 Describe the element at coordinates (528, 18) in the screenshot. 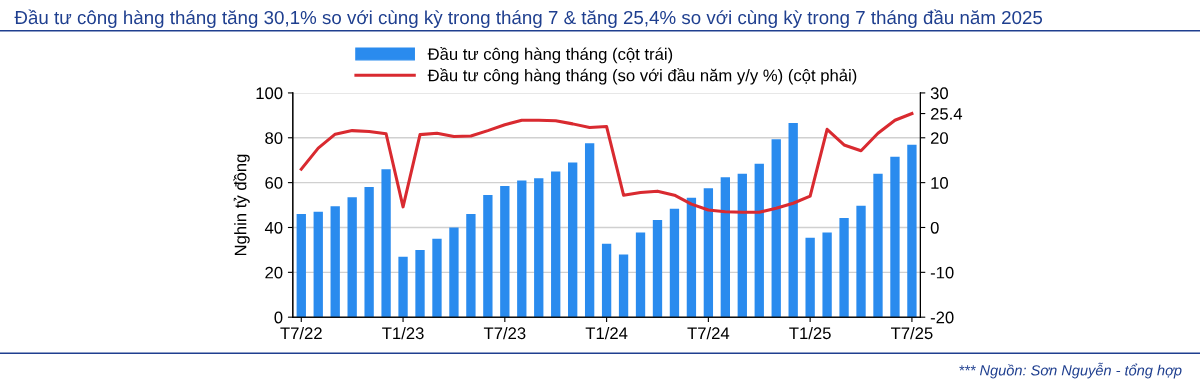

I see `chart-title: Đầu tư công hàng tháng tăng 30,1% so với cùng kỳ trong tháng 7 & tăng 25,4% so với cùng kỳ trong 7 tháng đầu năm 2025` at that location.